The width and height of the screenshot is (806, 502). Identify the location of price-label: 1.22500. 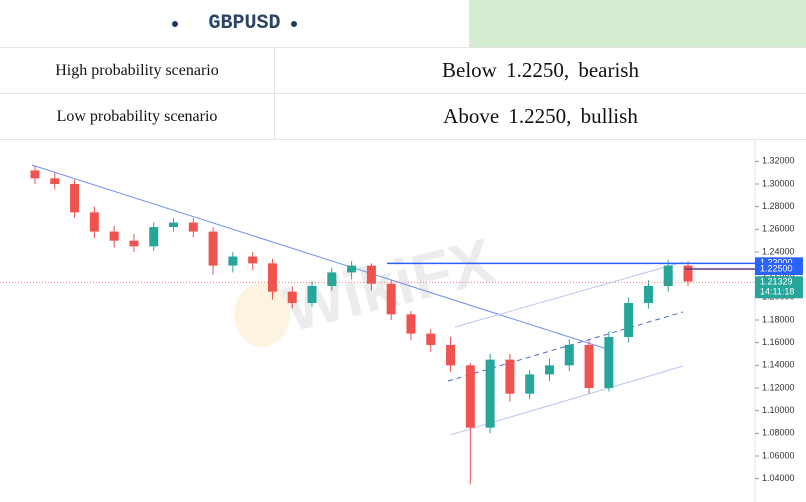
(776, 268).